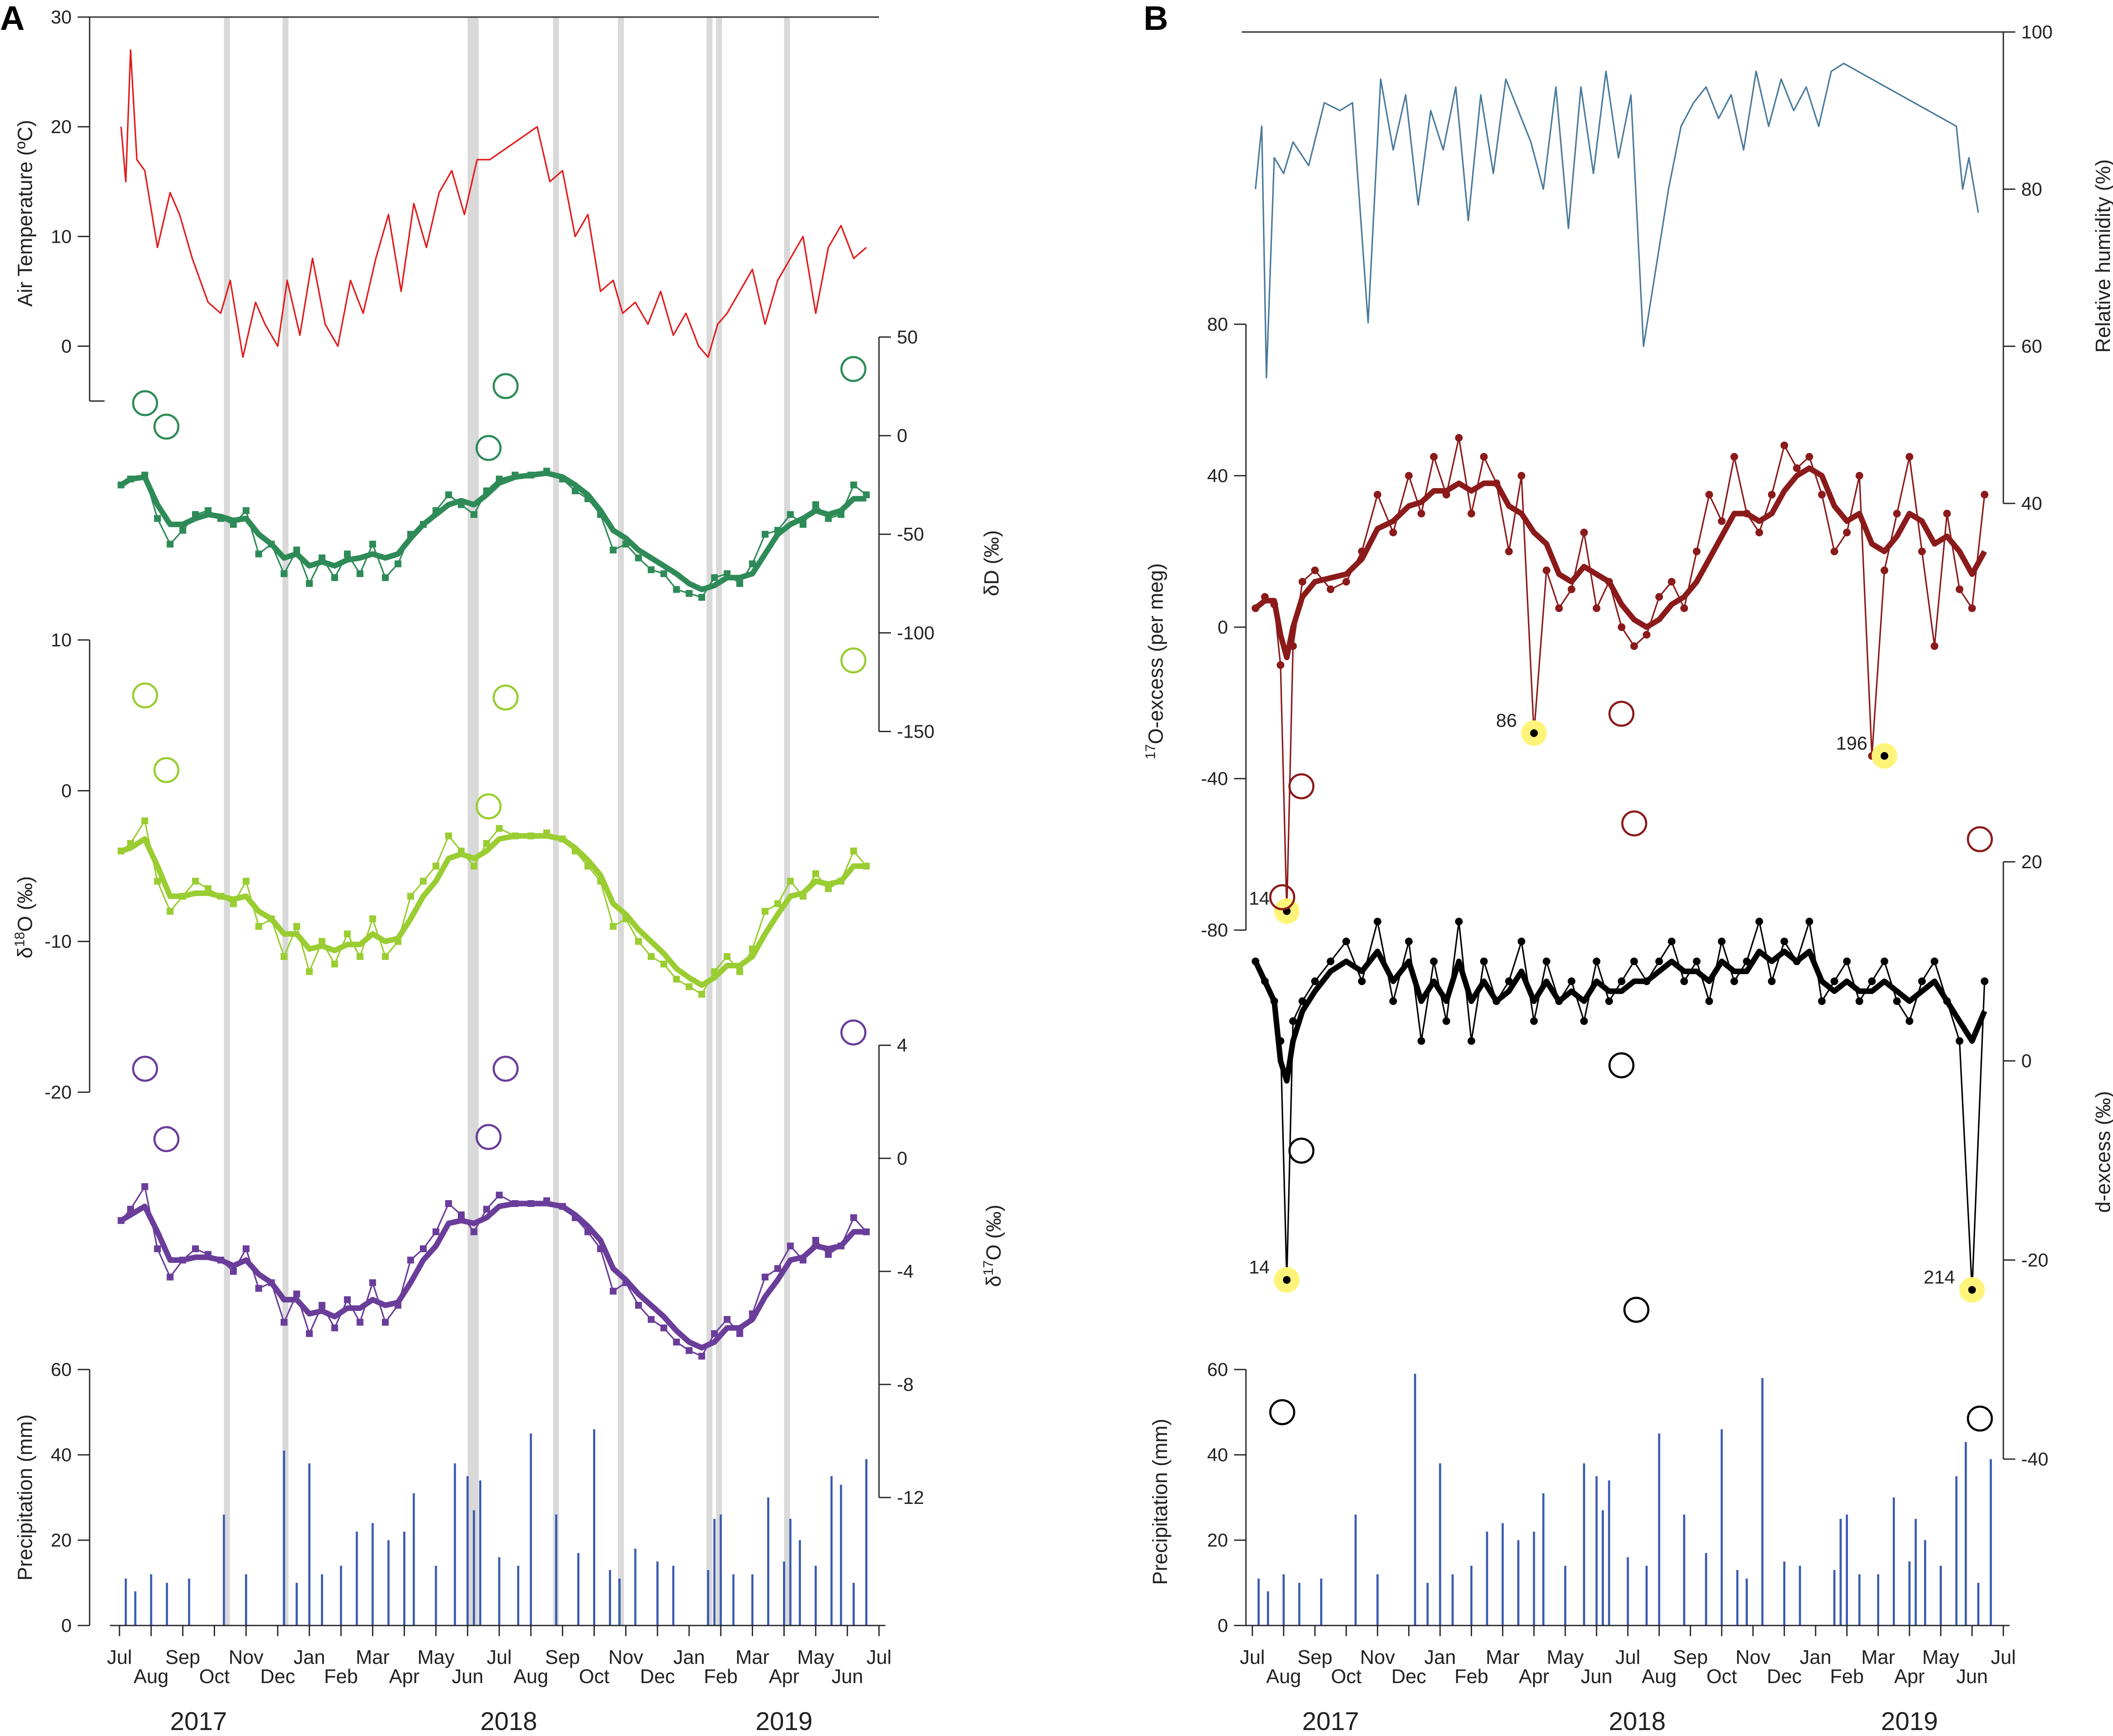 The image size is (2113, 1736). What do you see at coordinates (879, 1657) in the screenshot?
I see `a-month-top-12: Jul` at bounding box center [879, 1657].